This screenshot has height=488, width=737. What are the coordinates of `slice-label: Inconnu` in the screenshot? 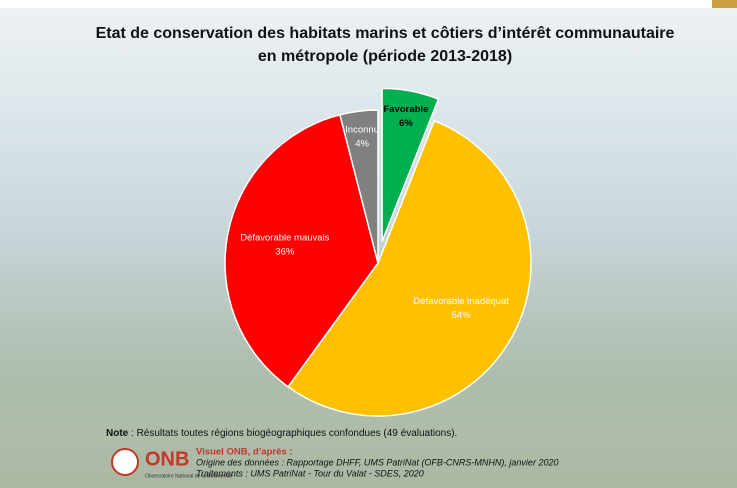 It's located at (362, 130).